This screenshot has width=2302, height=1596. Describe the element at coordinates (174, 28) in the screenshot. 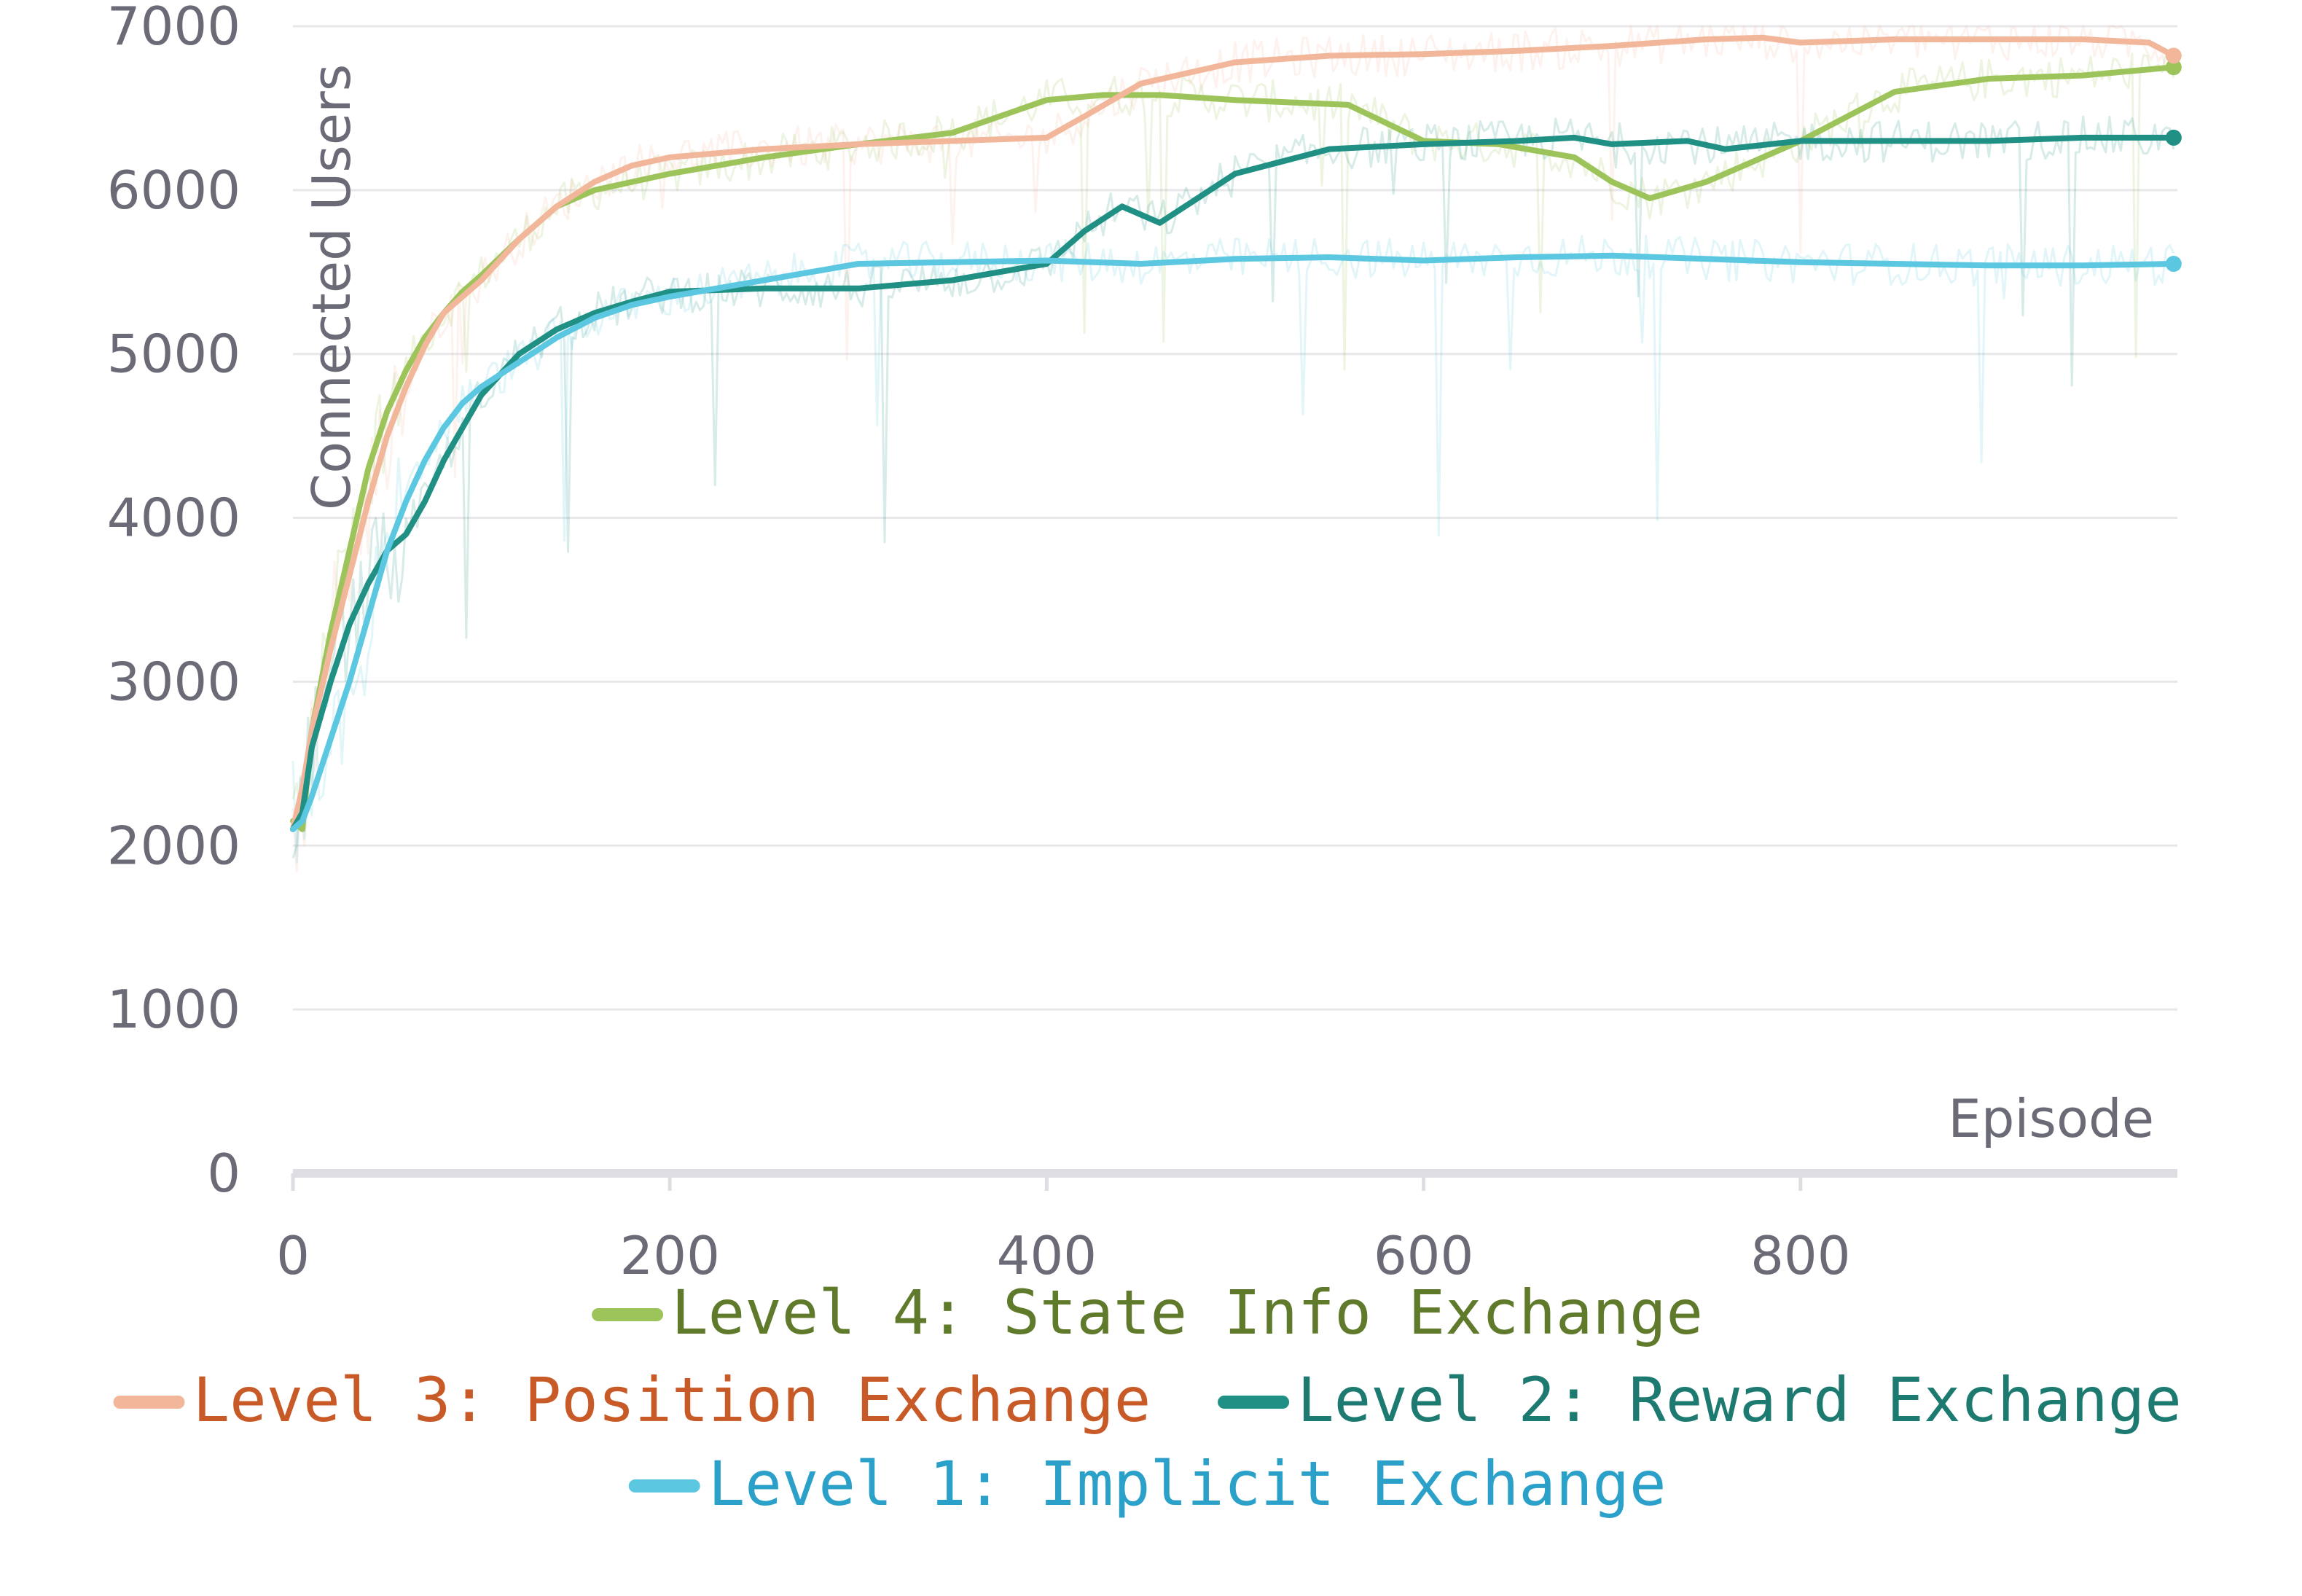

I see `y-tick-label-7: 7000` at that location.